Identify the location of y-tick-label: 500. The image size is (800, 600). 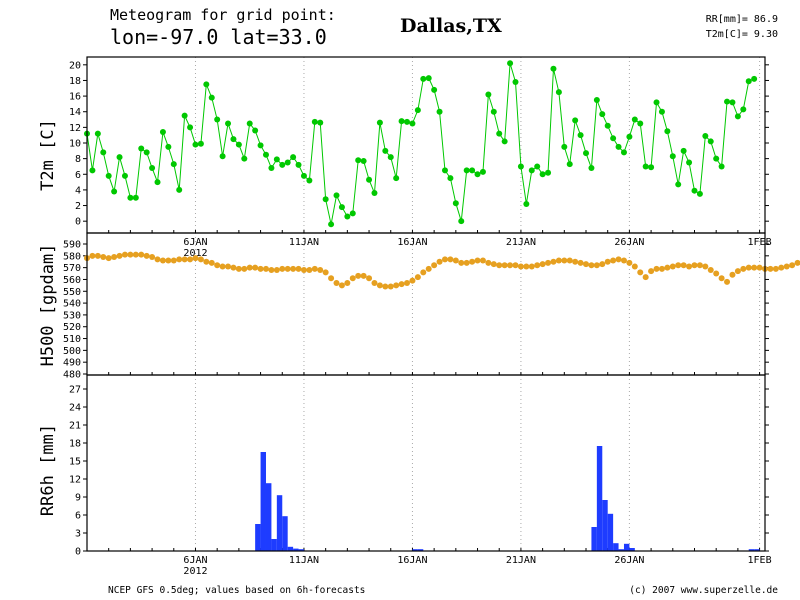
(72, 351).